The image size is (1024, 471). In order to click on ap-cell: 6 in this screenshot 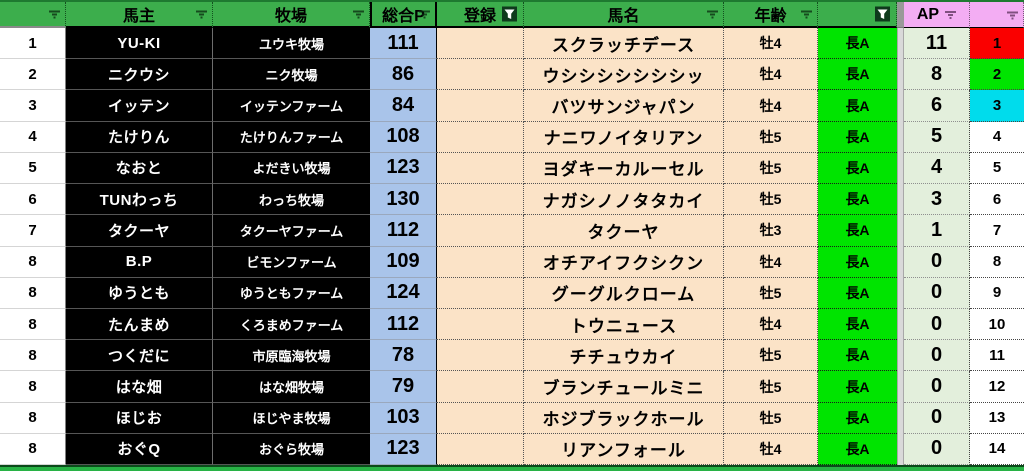, I will do `click(937, 106)`.